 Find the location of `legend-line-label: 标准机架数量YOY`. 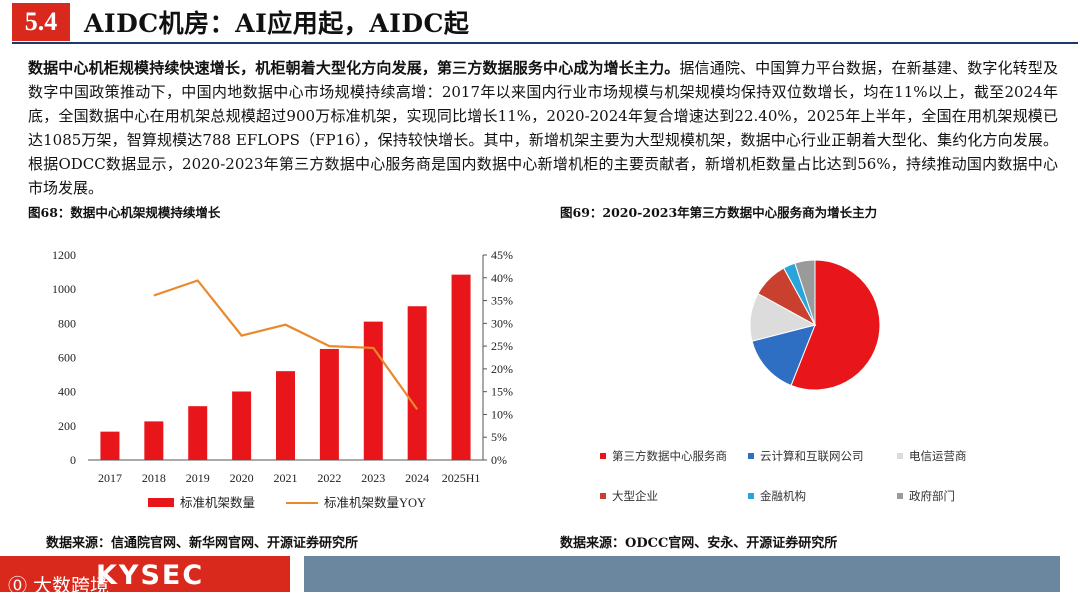

legend-line-label: 标准机架数量YOY is located at coordinates (375, 502).